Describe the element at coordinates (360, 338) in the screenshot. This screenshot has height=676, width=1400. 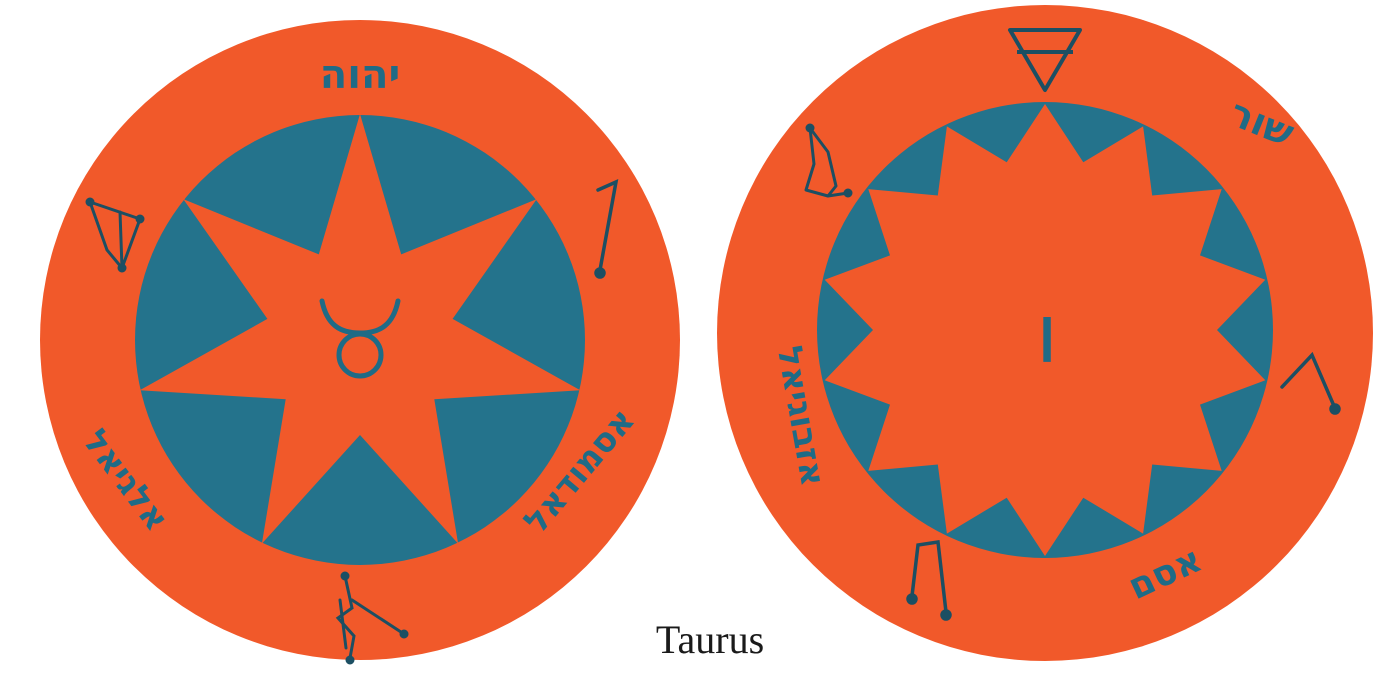
I see `taurus-symbol` at that location.